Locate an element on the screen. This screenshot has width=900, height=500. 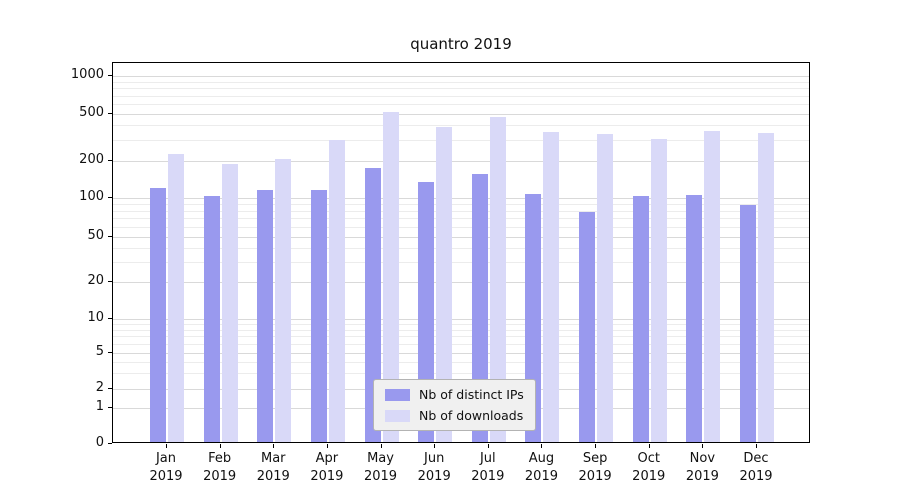
x-tick-label: Nov 2019 is located at coordinates (702, 467).